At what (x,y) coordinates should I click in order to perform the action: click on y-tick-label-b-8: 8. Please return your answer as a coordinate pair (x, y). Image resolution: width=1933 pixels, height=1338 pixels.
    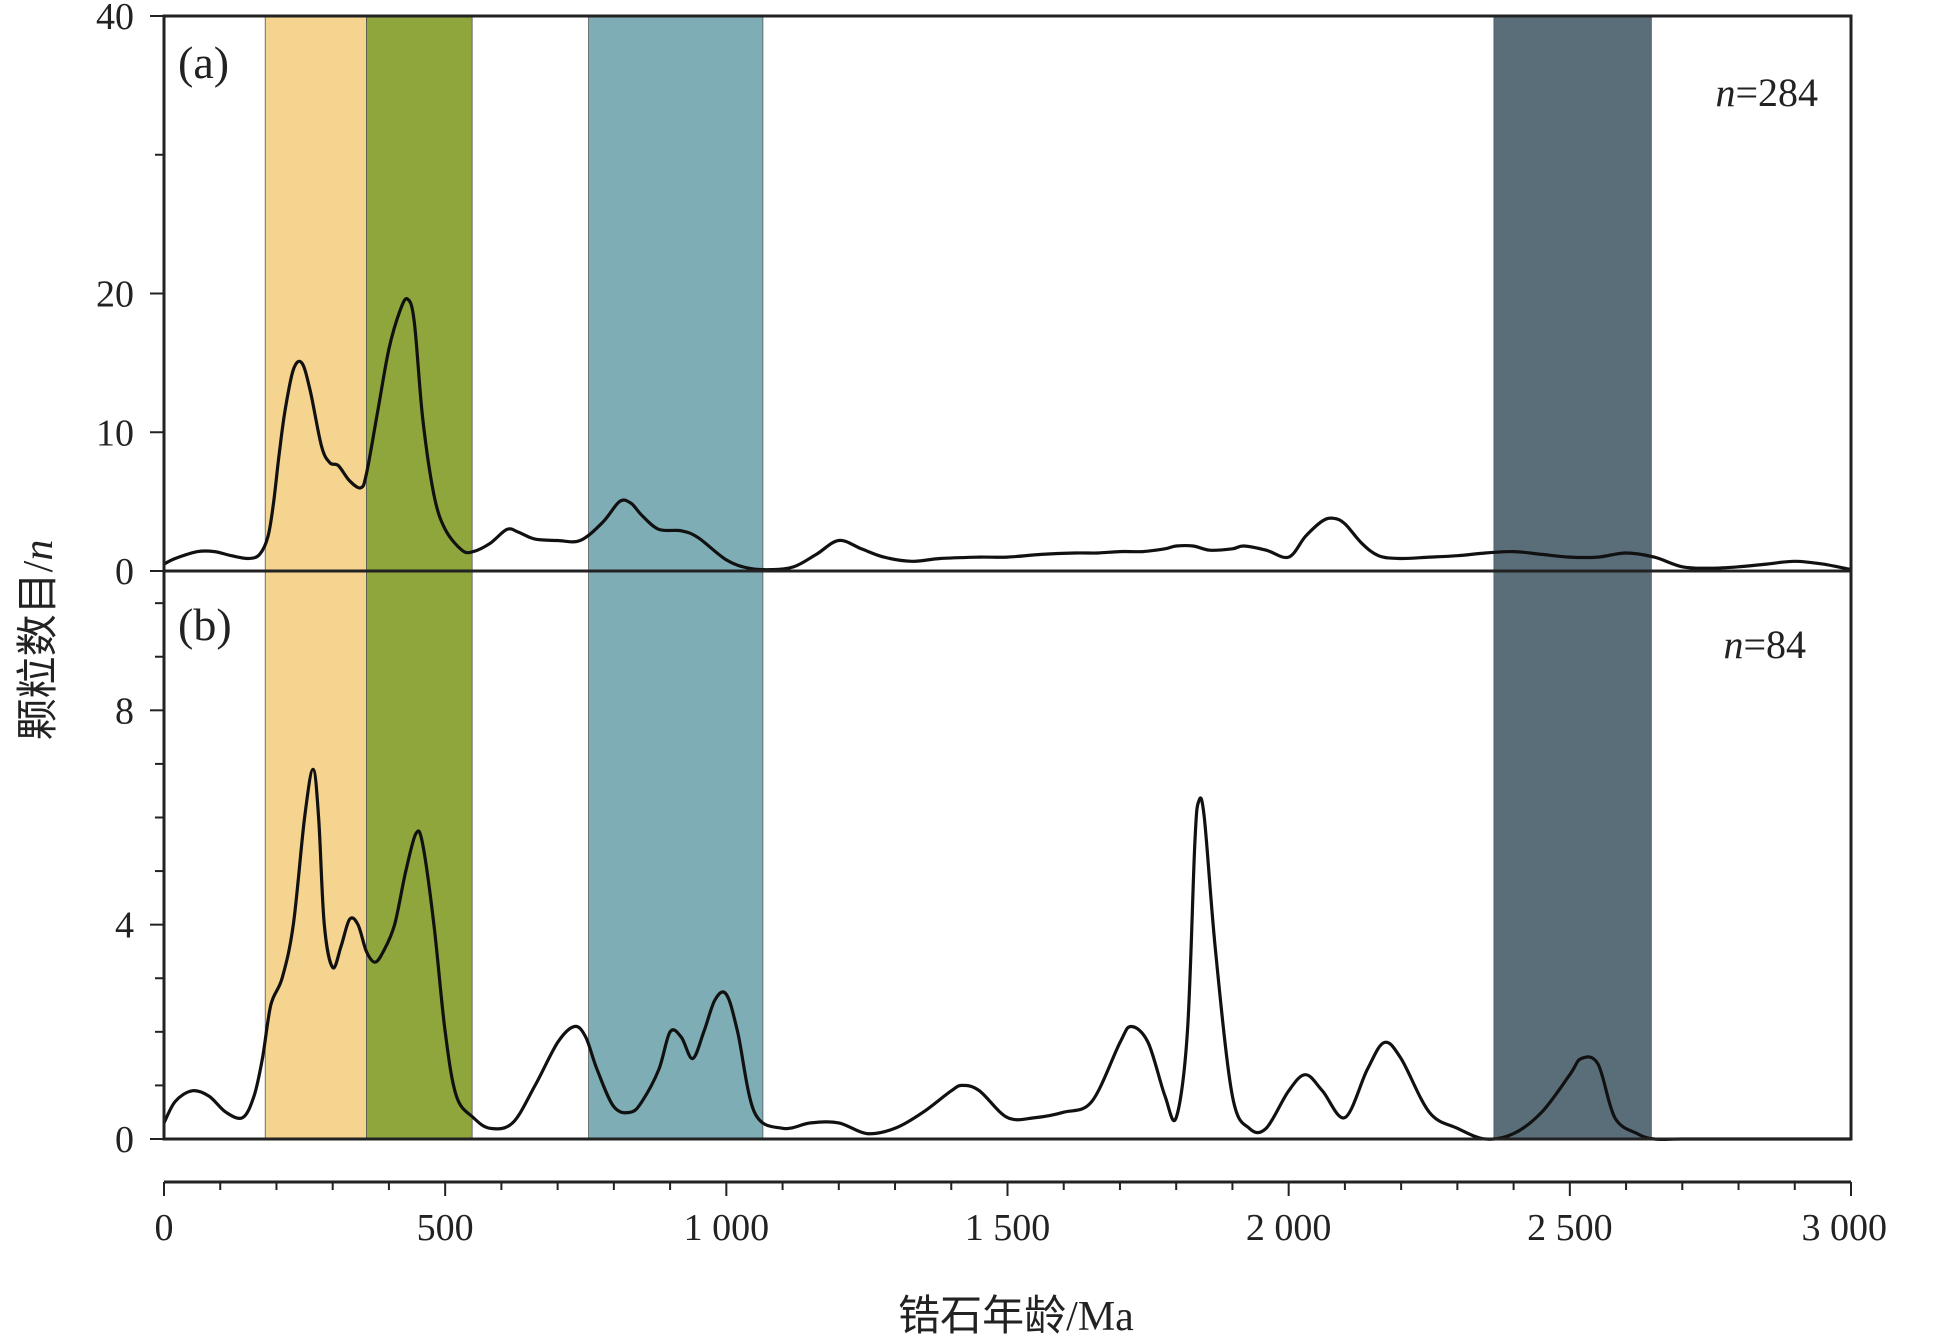
    Looking at the image, I should click on (124, 711).